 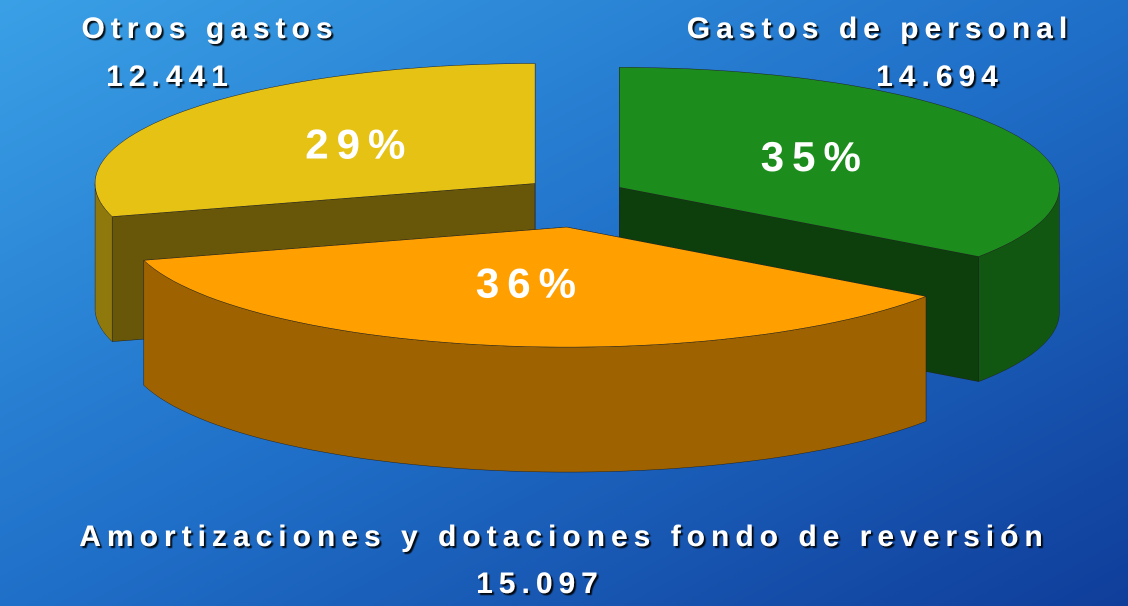 What do you see at coordinates (530, 282) in the screenshot?
I see `percent-label: 36%` at bounding box center [530, 282].